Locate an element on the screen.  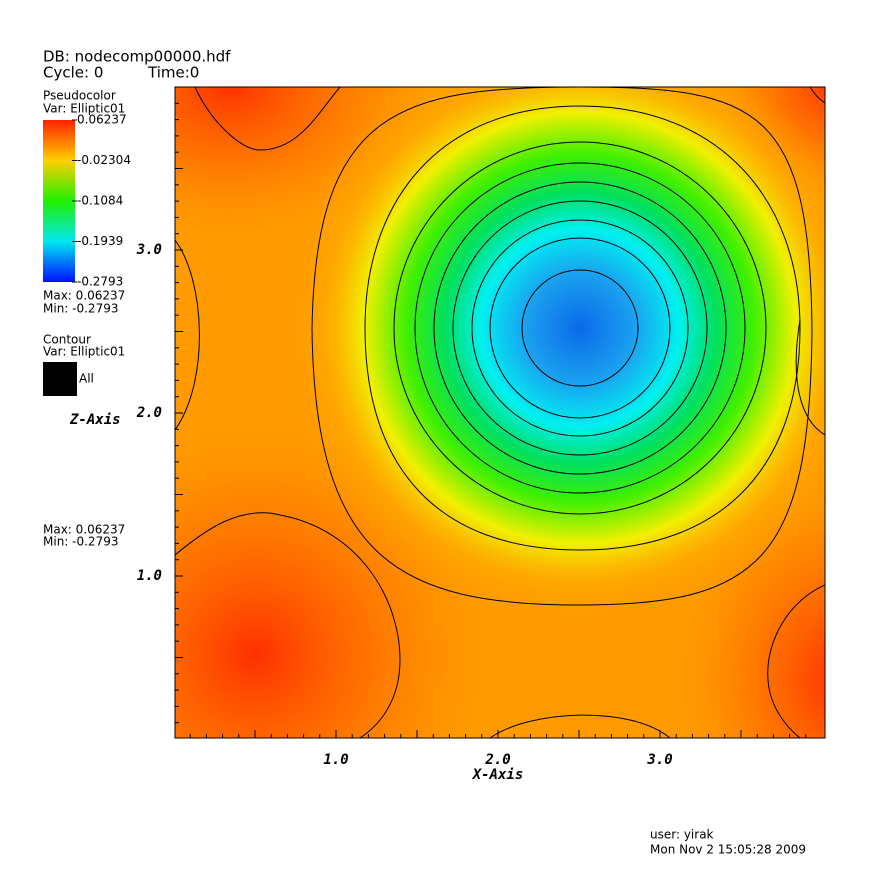
cycle-label: Cycle: 0 is located at coordinates (73, 73).